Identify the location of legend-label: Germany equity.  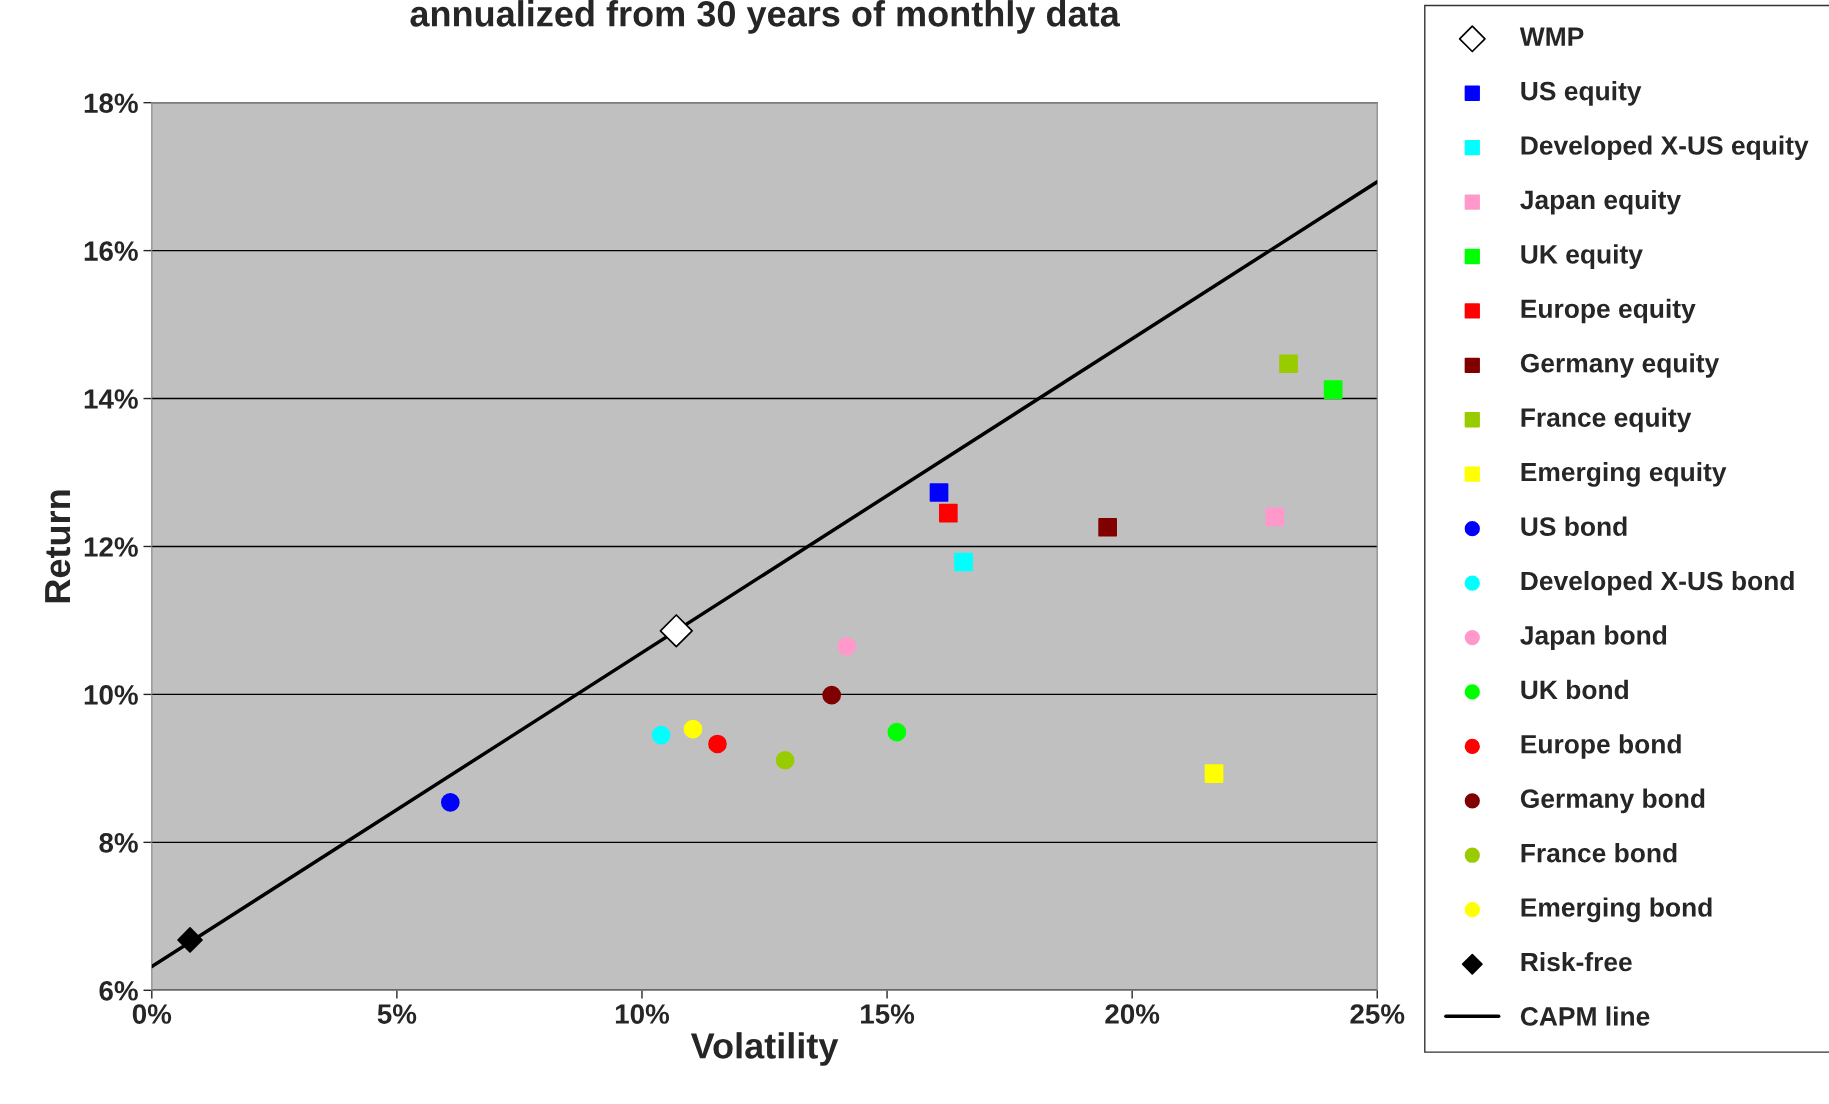
(1620, 365).